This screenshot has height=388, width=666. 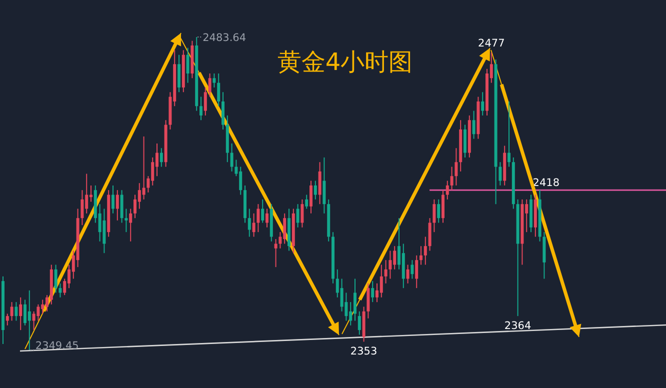 I want to click on annotation: 2477, so click(x=491, y=43).